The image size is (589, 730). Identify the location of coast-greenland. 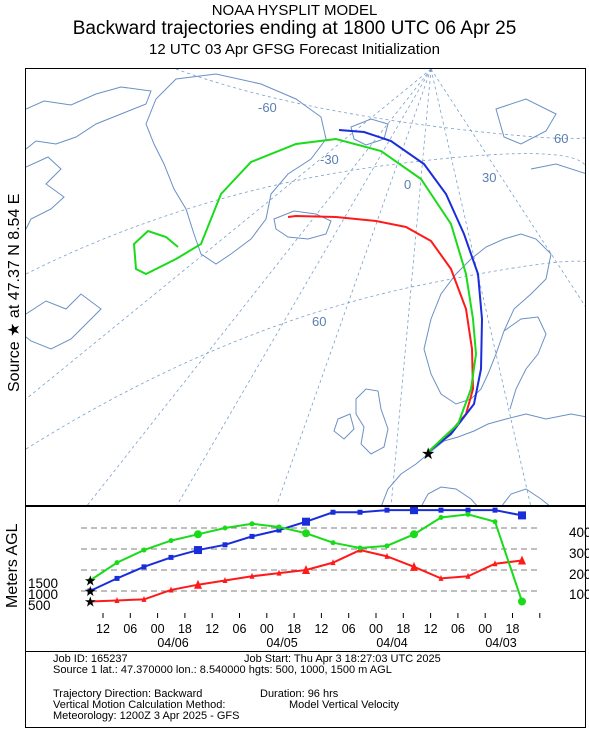
(236, 169).